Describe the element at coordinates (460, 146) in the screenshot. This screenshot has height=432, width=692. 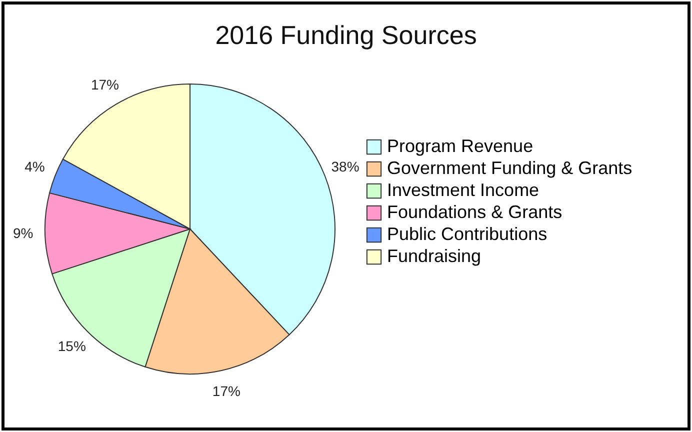
I see `legend-label: Program Revenue` at that location.